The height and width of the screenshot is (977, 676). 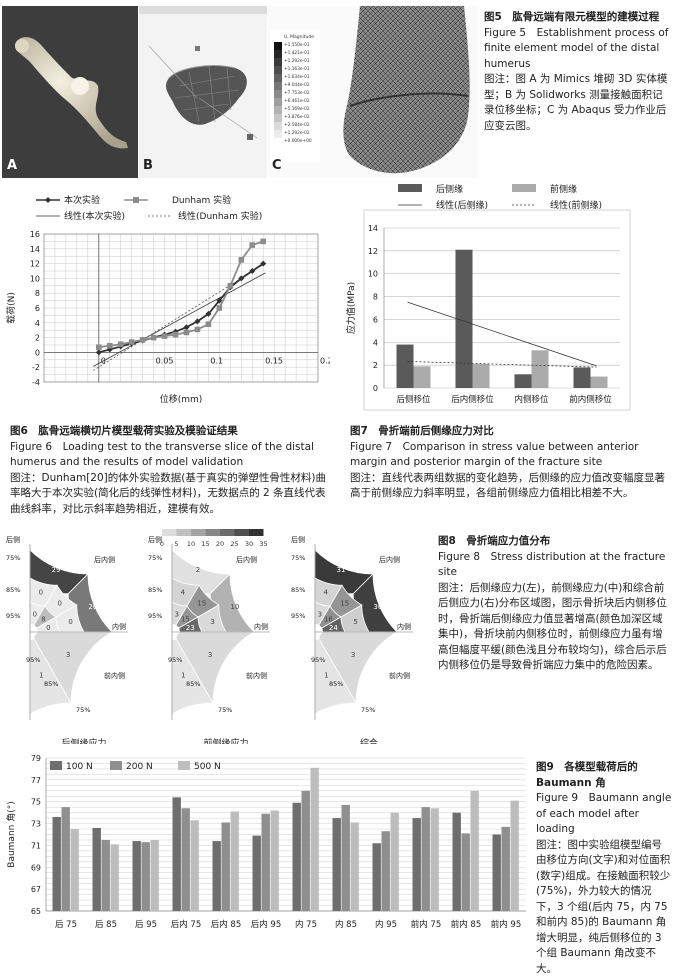 What do you see at coordinates (201, 603) in the screenshot?
I see `stress-value: 15` at bounding box center [201, 603].